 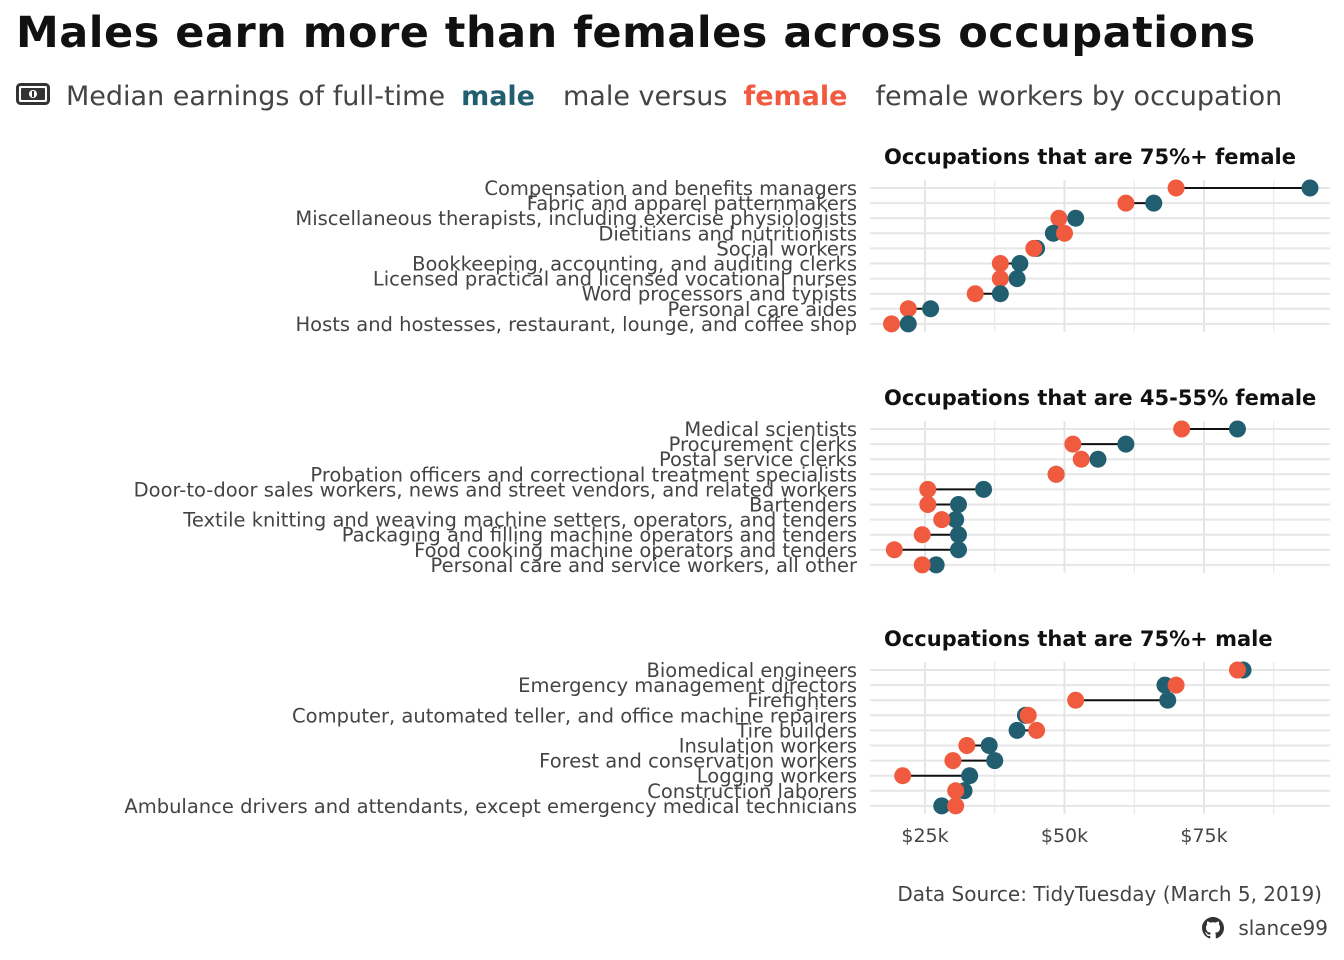 What do you see at coordinates (687, 685) in the screenshot?
I see `row-label: Emergency management directors` at bounding box center [687, 685].